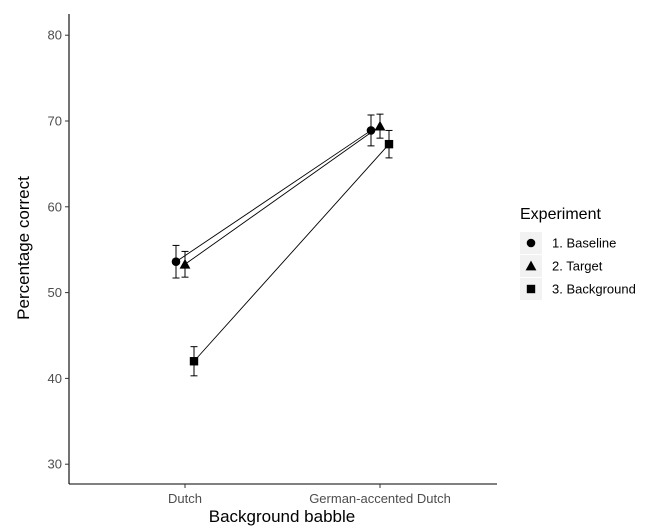 This screenshot has height=526, width=657. I want to click on y-tick-label: 30, so click(55, 464).